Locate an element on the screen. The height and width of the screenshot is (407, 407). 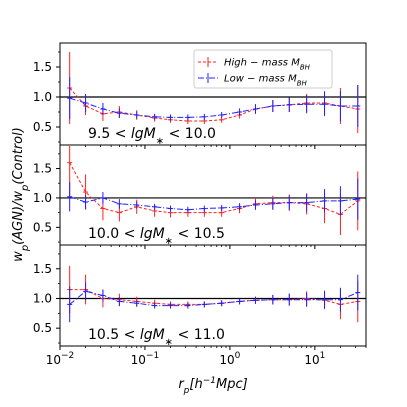
panel-annotation: 10.0 < lgM∗ < 10.5 is located at coordinates (156, 236).